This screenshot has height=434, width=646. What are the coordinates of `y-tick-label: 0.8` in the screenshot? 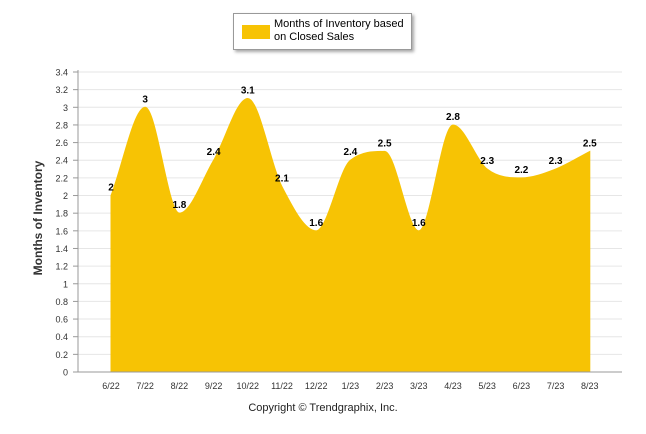 It's located at (61, 302).